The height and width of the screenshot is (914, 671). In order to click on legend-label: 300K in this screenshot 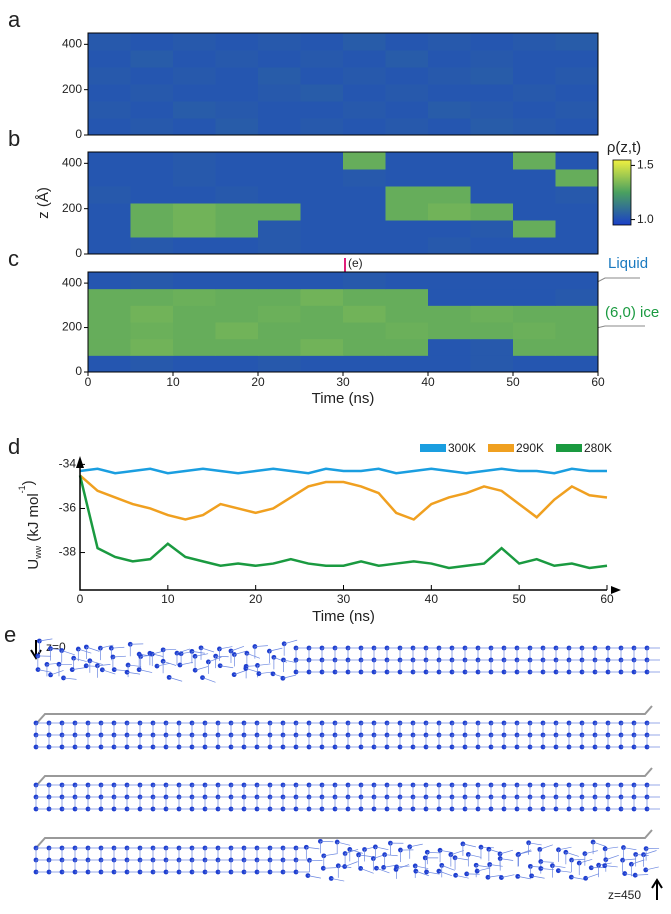, I will do `click(462, 448)`.